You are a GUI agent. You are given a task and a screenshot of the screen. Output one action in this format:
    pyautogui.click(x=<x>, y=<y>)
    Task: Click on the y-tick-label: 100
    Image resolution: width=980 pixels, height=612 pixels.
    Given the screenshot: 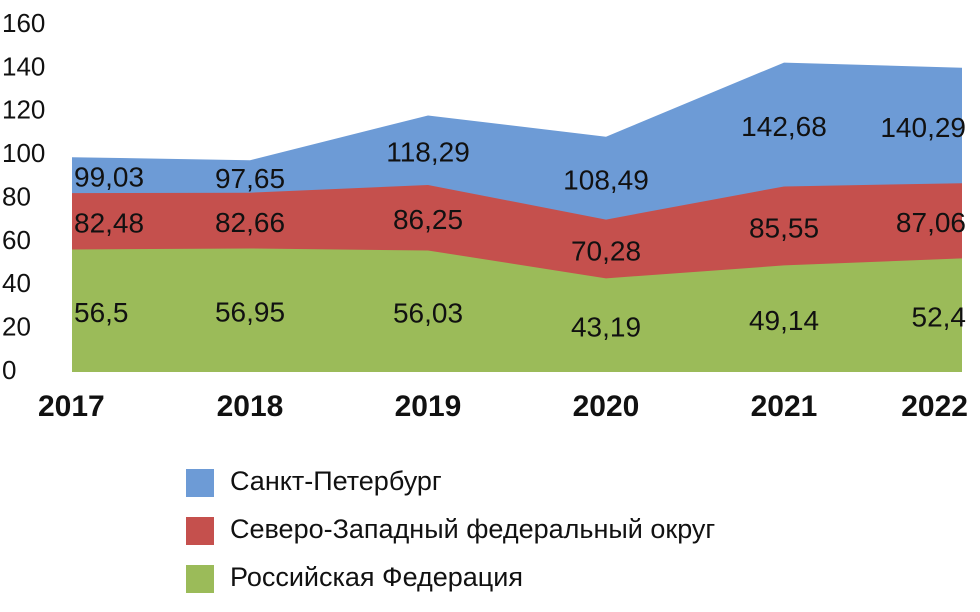 What is the action you would take?
    pyautogui.click(x=23, y=153)
    